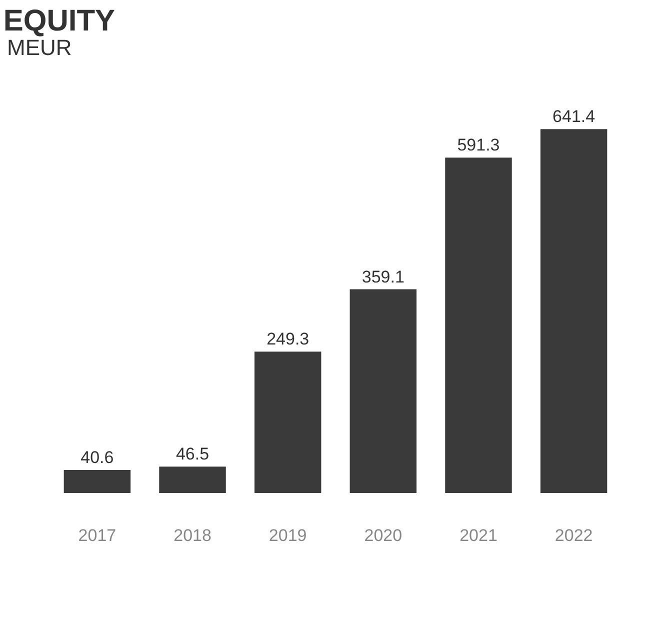 Image resolution: width=671 pixels, height=623 pixels. I want to click on x-tick-label: 2017, so click(97, 535).